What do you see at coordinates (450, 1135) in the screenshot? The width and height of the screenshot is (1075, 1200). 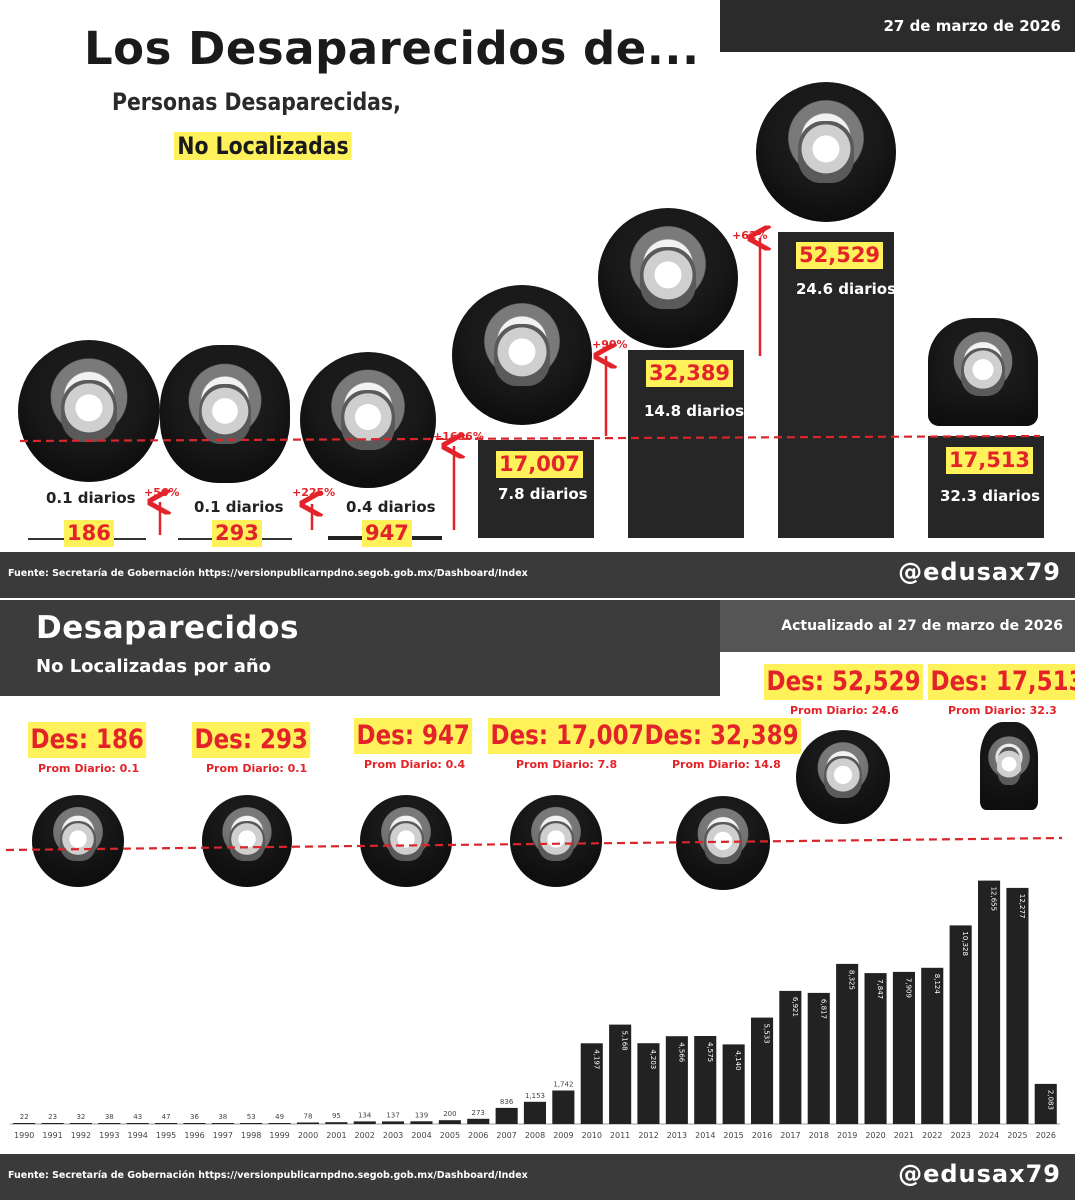 I see `year-label-2005: 2005` at bounding box center [450, 1135].